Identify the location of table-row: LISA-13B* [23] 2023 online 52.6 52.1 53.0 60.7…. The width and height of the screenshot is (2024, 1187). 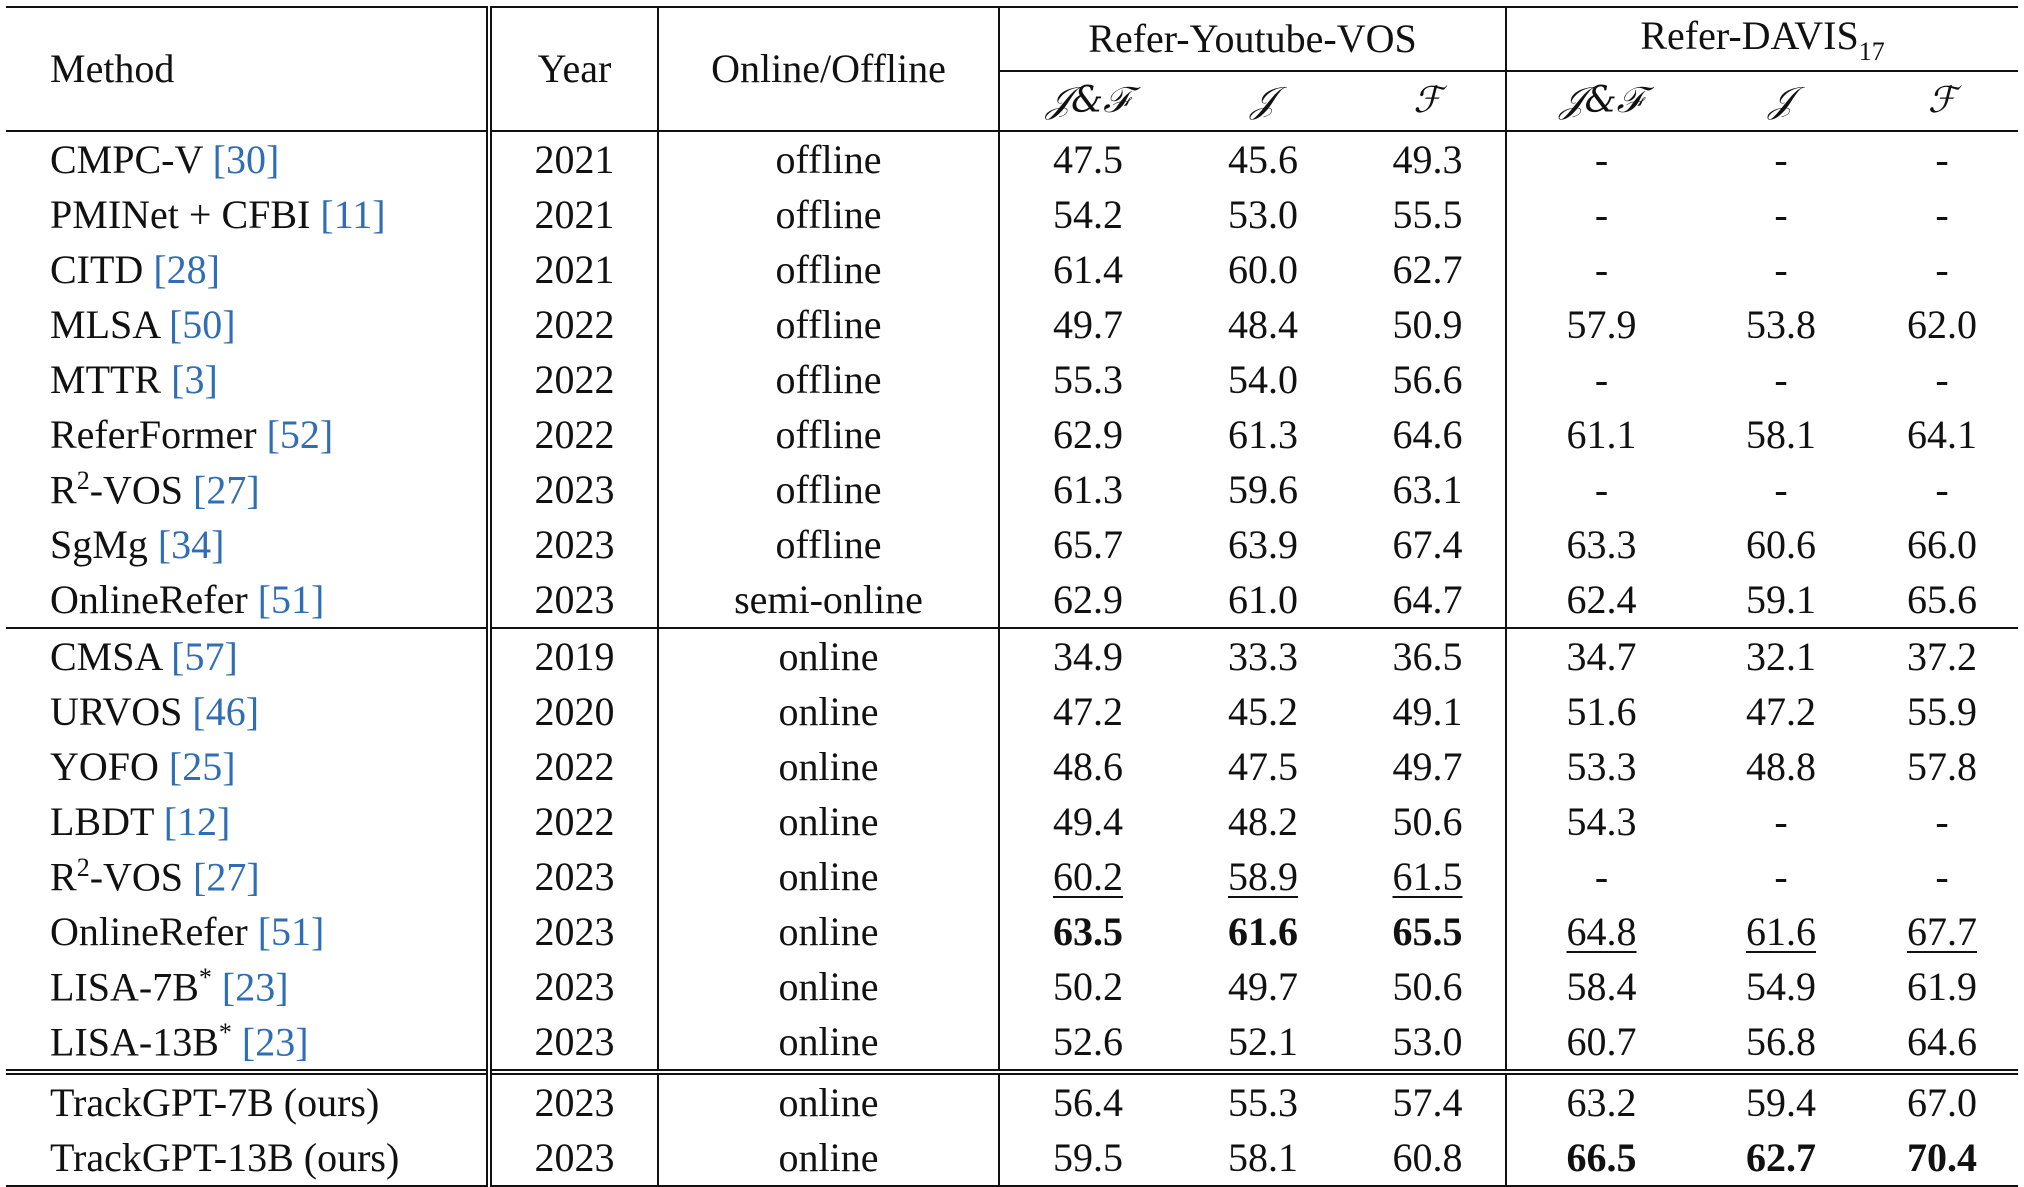
(1012, 1043).